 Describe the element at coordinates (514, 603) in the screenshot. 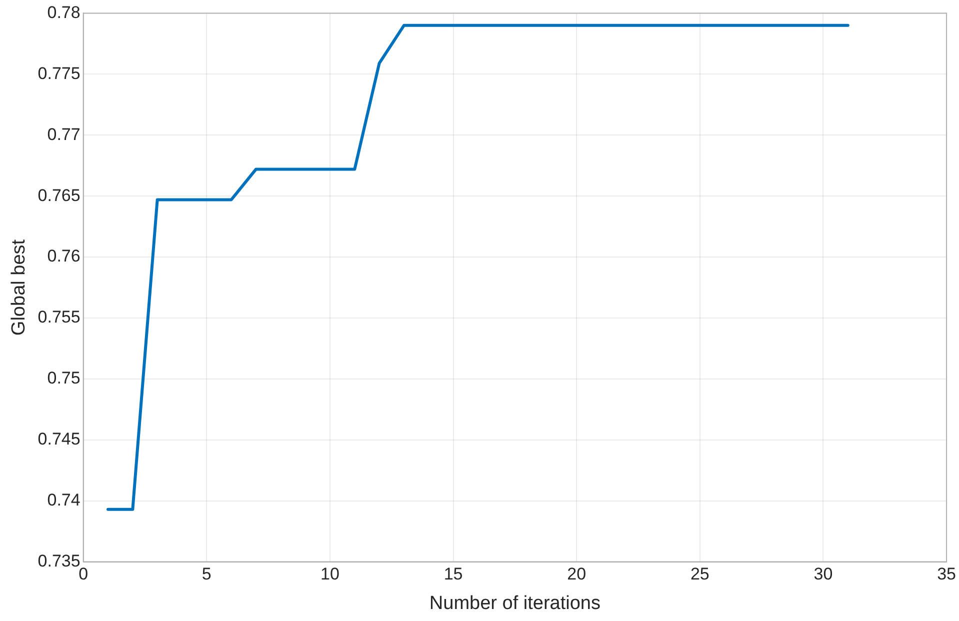

I see `x-axis-title: Number of iterations` at that location.